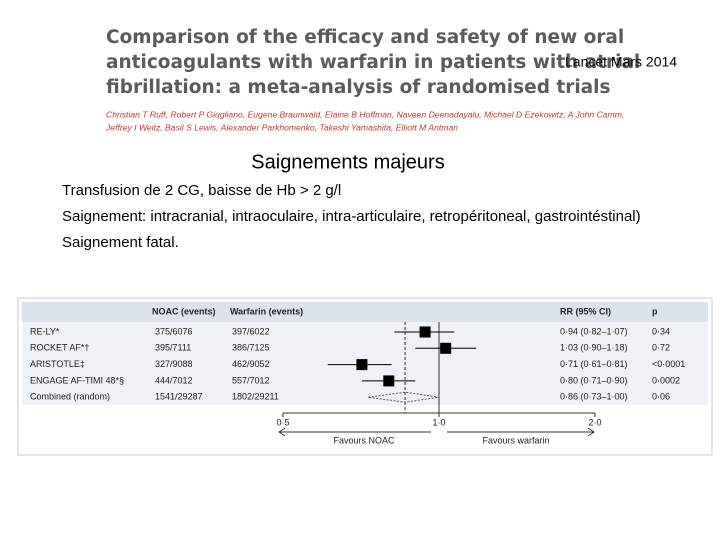 Image resolution: width=720 pixels, height=540 pixels. I want to click on header-band, so click(365, 312).